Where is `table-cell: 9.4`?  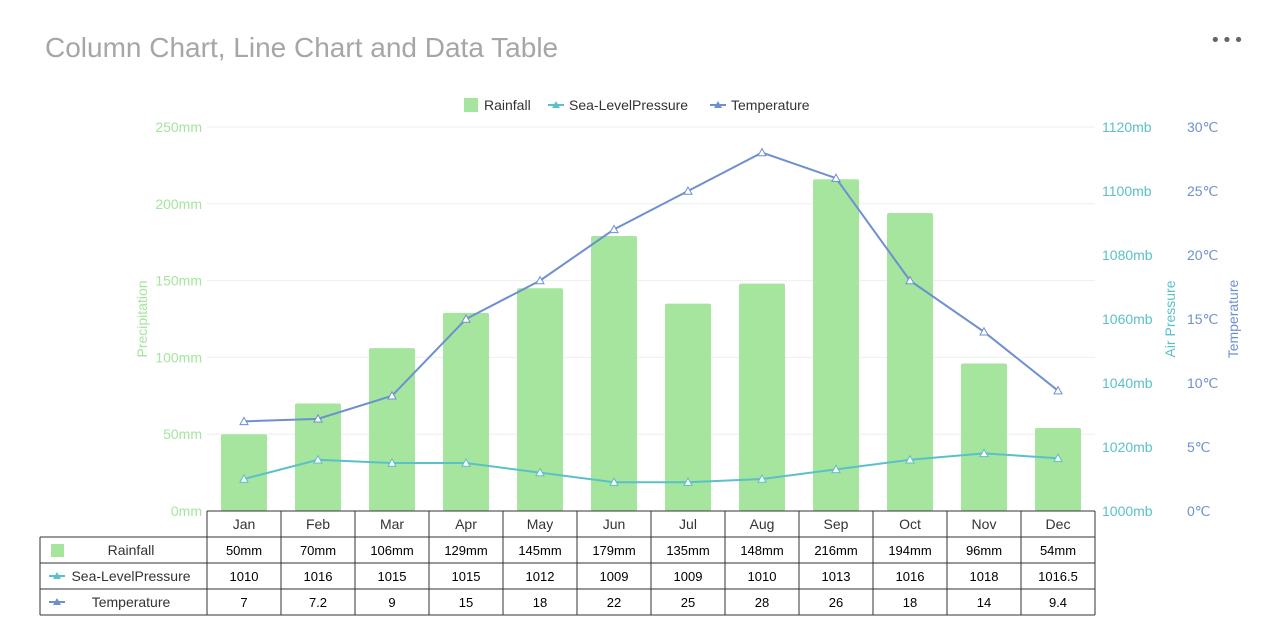 table-cell: 9.4 is located at coordinates (1058, 602).